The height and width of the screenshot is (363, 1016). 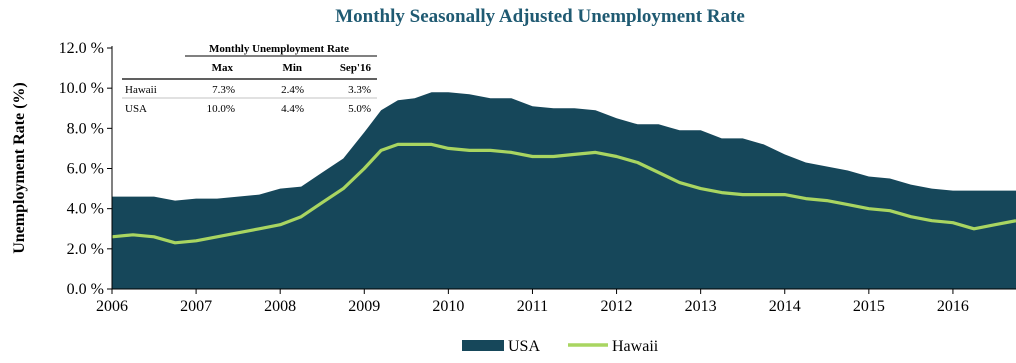 What do you see at coordinates (869, 306) in the screenshot?
I see `x-tick-label: 2015` at bounding box center [869, 306].